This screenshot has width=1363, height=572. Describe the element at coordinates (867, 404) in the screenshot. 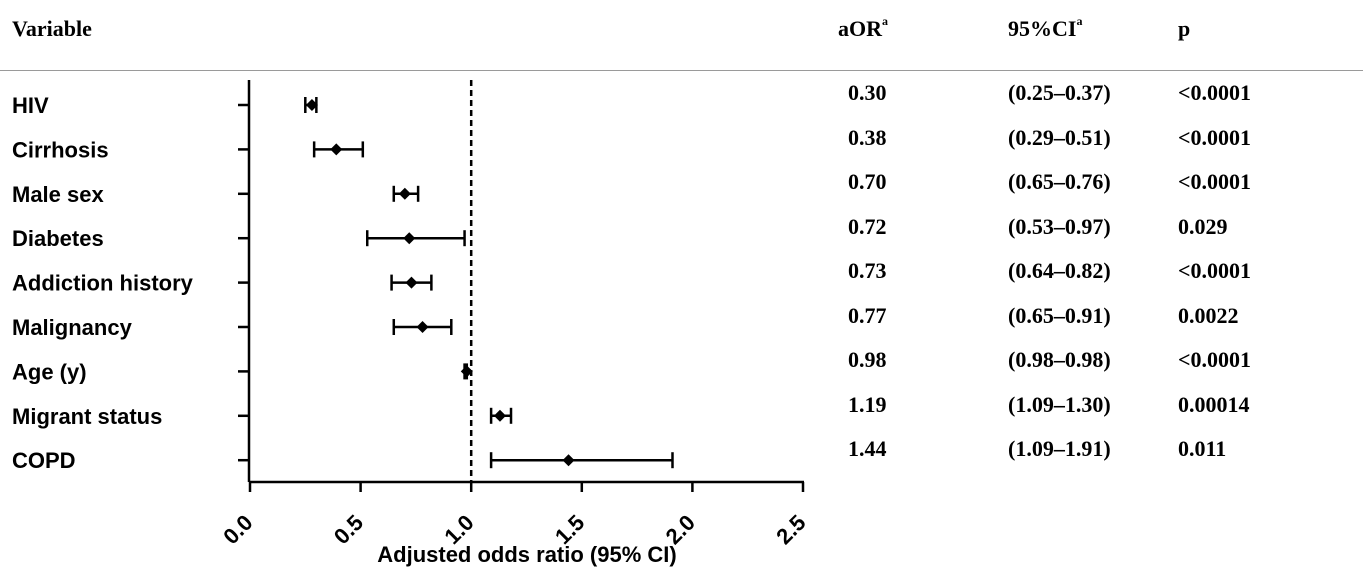

I see `table-cell-aor: 1.19` at that location.